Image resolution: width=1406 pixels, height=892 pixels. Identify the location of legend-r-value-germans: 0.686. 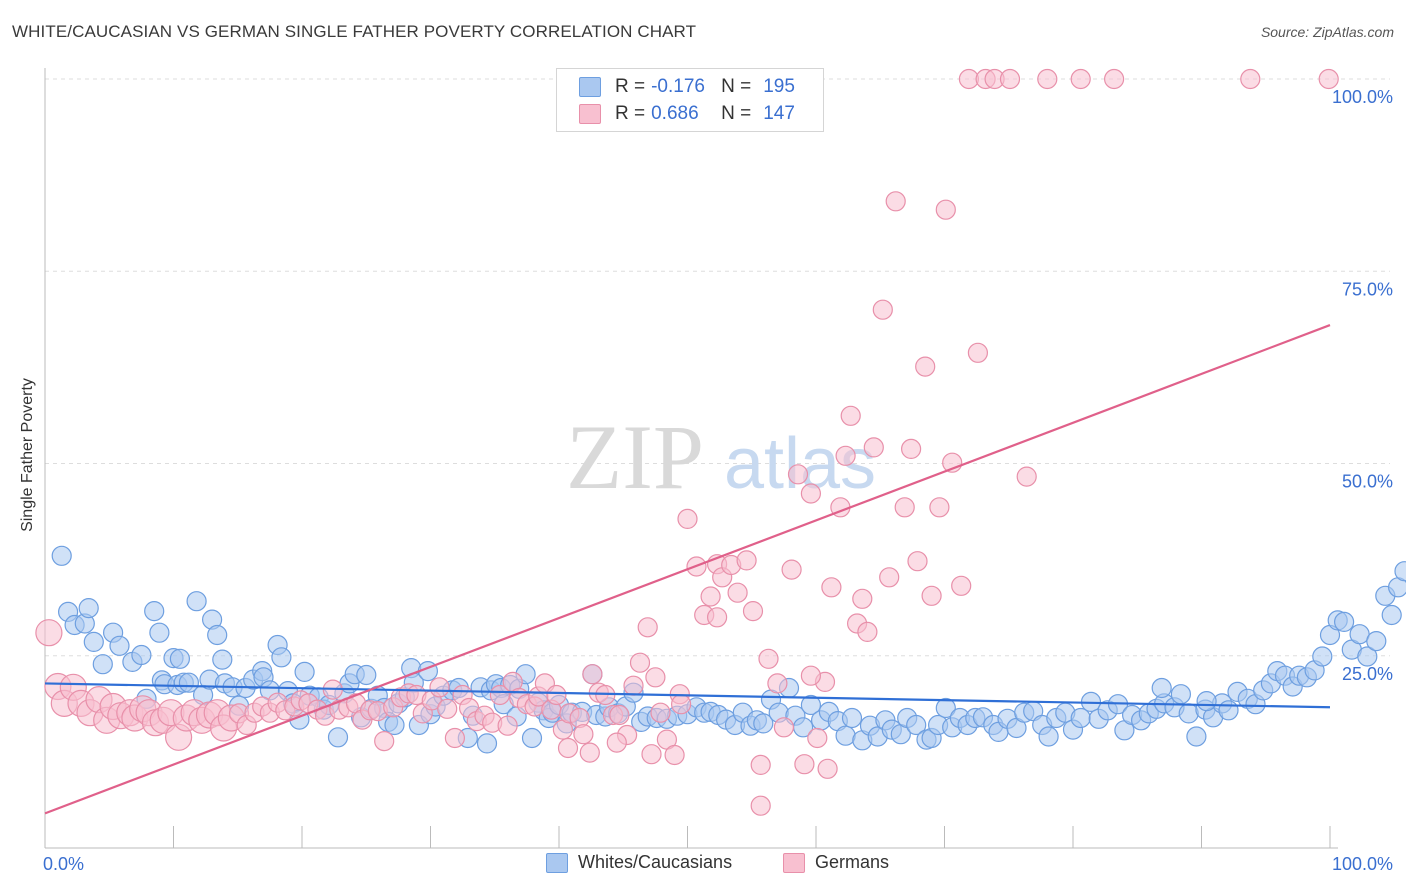
(675, 113).